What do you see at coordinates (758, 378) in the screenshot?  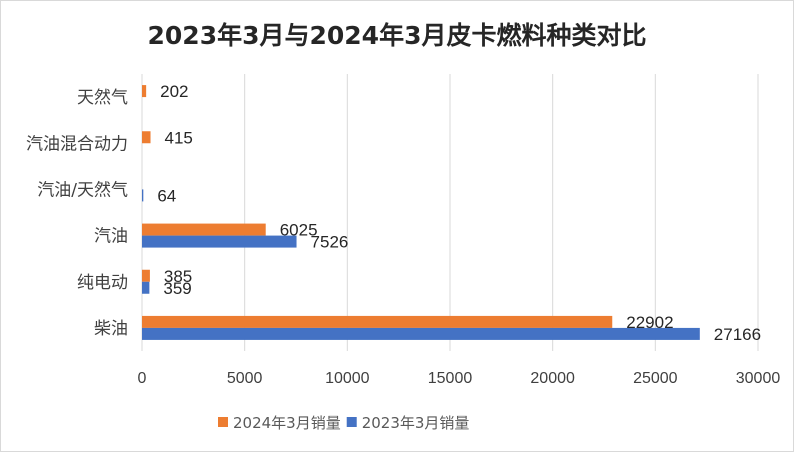 I see `x-tick-label: 30000` at bounding box center [758, 378].